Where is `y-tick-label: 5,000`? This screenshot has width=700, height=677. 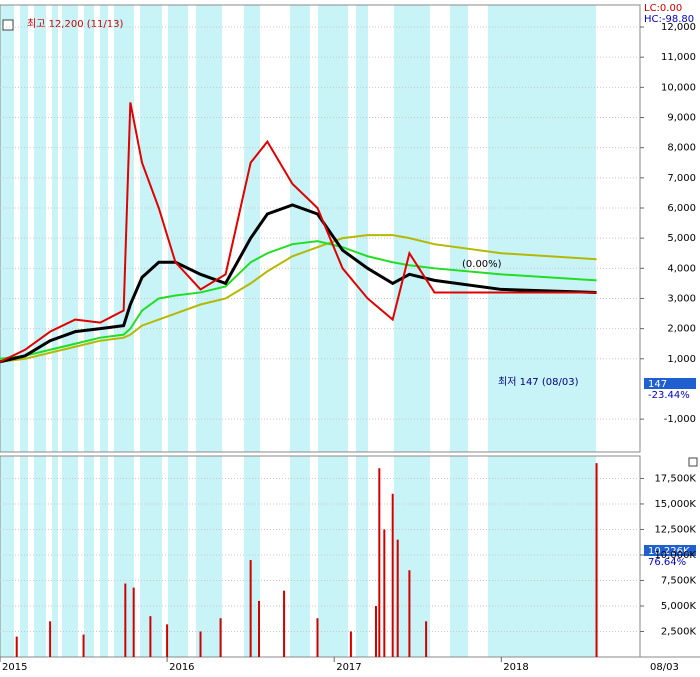
y-tick-label: 5,000 is located at coordinates (681, 238).